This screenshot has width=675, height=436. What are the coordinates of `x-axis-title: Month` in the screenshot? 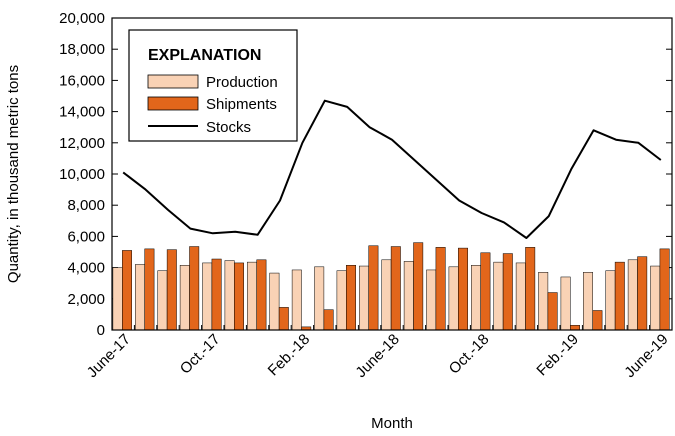 It's located at (392, 423).